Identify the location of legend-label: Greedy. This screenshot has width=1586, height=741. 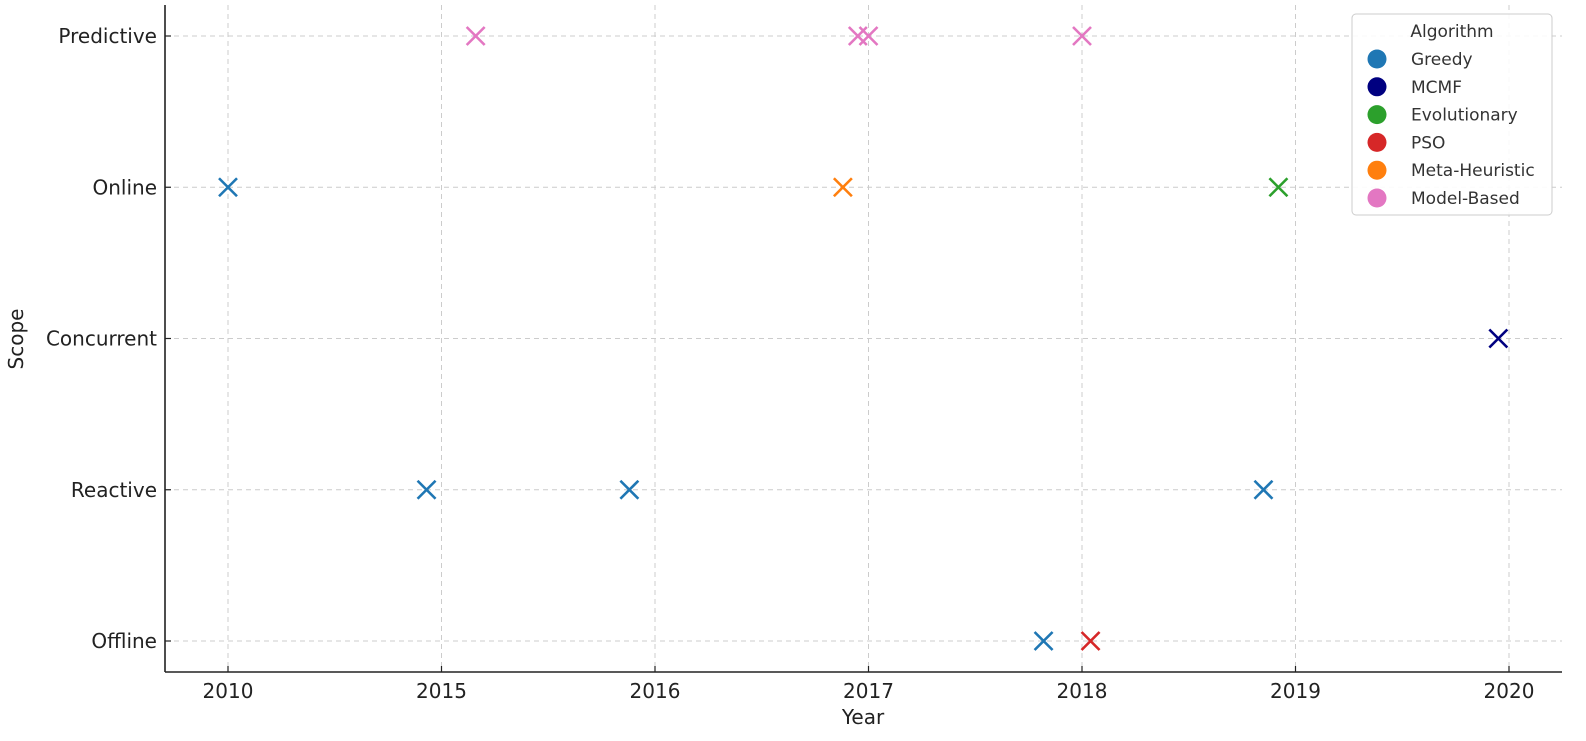
(1442, 60).